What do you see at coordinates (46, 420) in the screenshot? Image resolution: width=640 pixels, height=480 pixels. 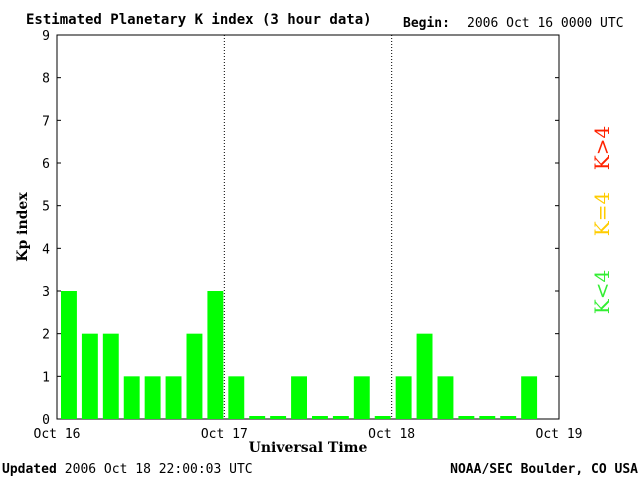 I see `y-tick-label: 0` at bounding box center [46, 420].